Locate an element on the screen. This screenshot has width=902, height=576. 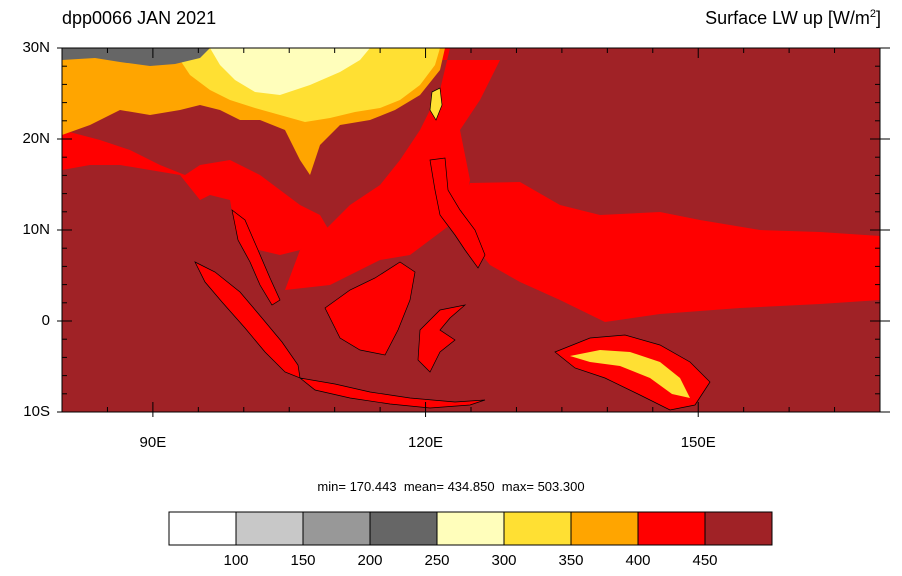
sulawesi-island is located at coordinates (442, 338).